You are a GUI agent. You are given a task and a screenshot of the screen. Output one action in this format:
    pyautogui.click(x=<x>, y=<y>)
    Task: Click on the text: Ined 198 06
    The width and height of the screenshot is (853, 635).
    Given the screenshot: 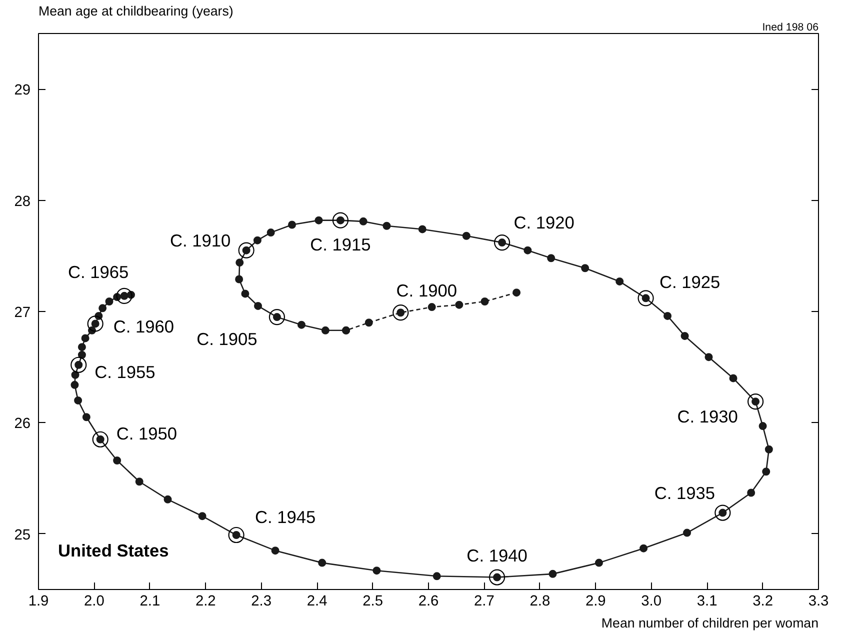 What is the action you would take?
    pyautogui.click(x=790, y=28)
    